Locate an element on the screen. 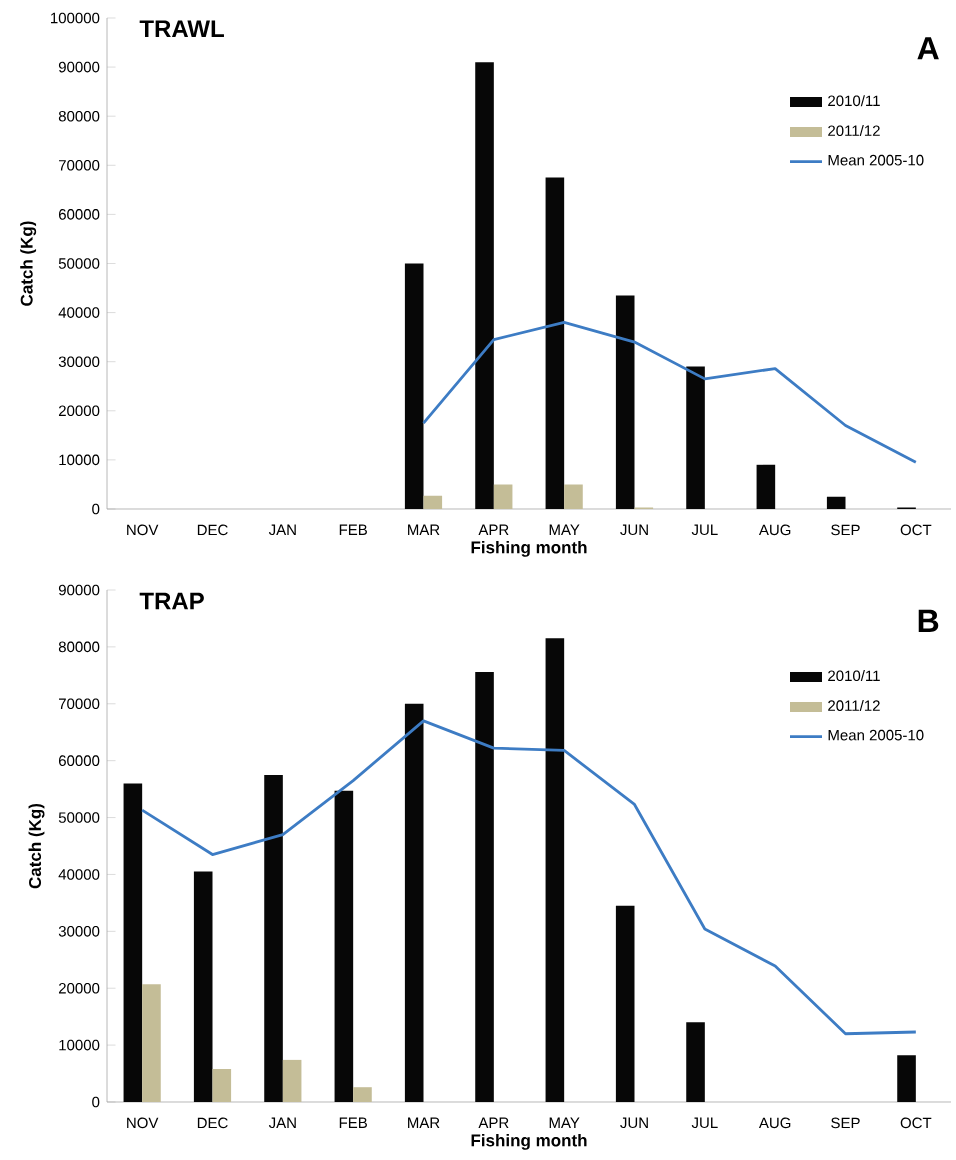  chart-title: TRAP is located at coordinates (171, 601).